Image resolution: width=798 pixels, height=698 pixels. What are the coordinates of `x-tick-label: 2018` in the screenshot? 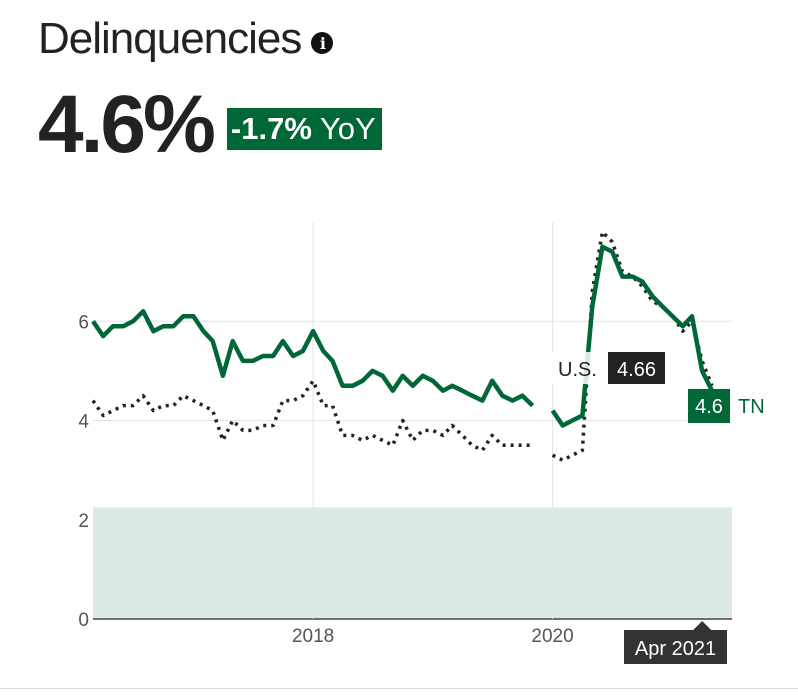 It's located at (313, 636).